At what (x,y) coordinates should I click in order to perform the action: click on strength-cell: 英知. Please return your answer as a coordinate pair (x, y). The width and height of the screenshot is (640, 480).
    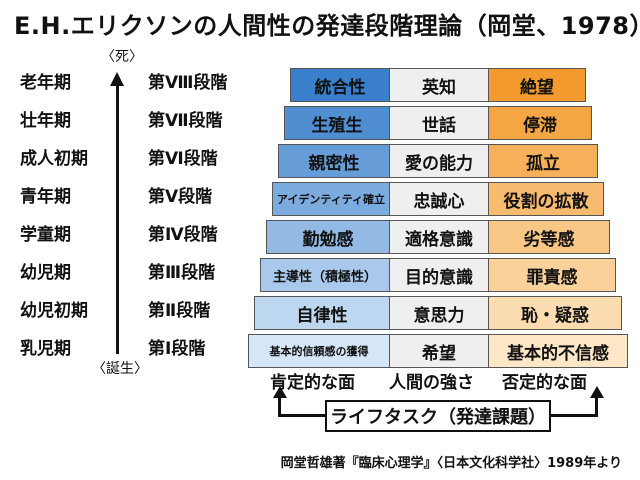
    Looking at the image, I should click on (439, 85).